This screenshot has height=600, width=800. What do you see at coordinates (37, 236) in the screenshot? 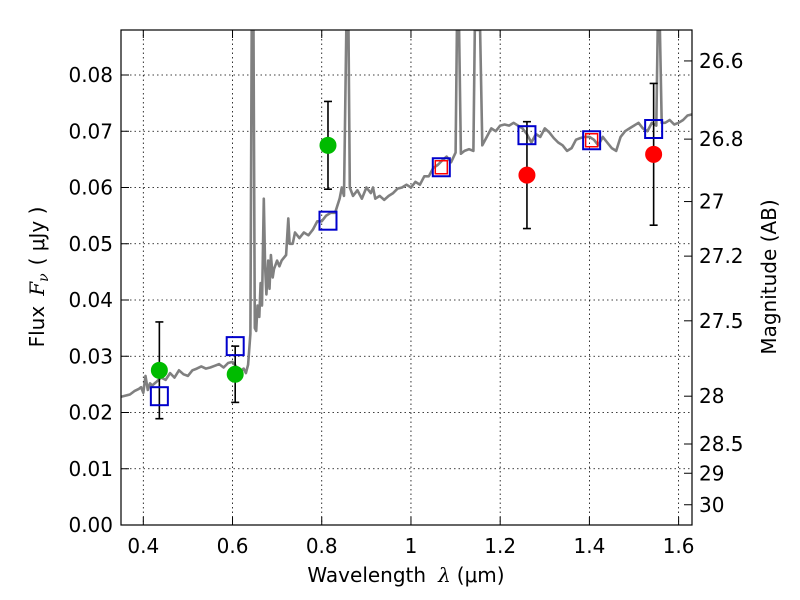
I see `y-axis-label-unit: ( μJy )` at bounding box center [37, 236].